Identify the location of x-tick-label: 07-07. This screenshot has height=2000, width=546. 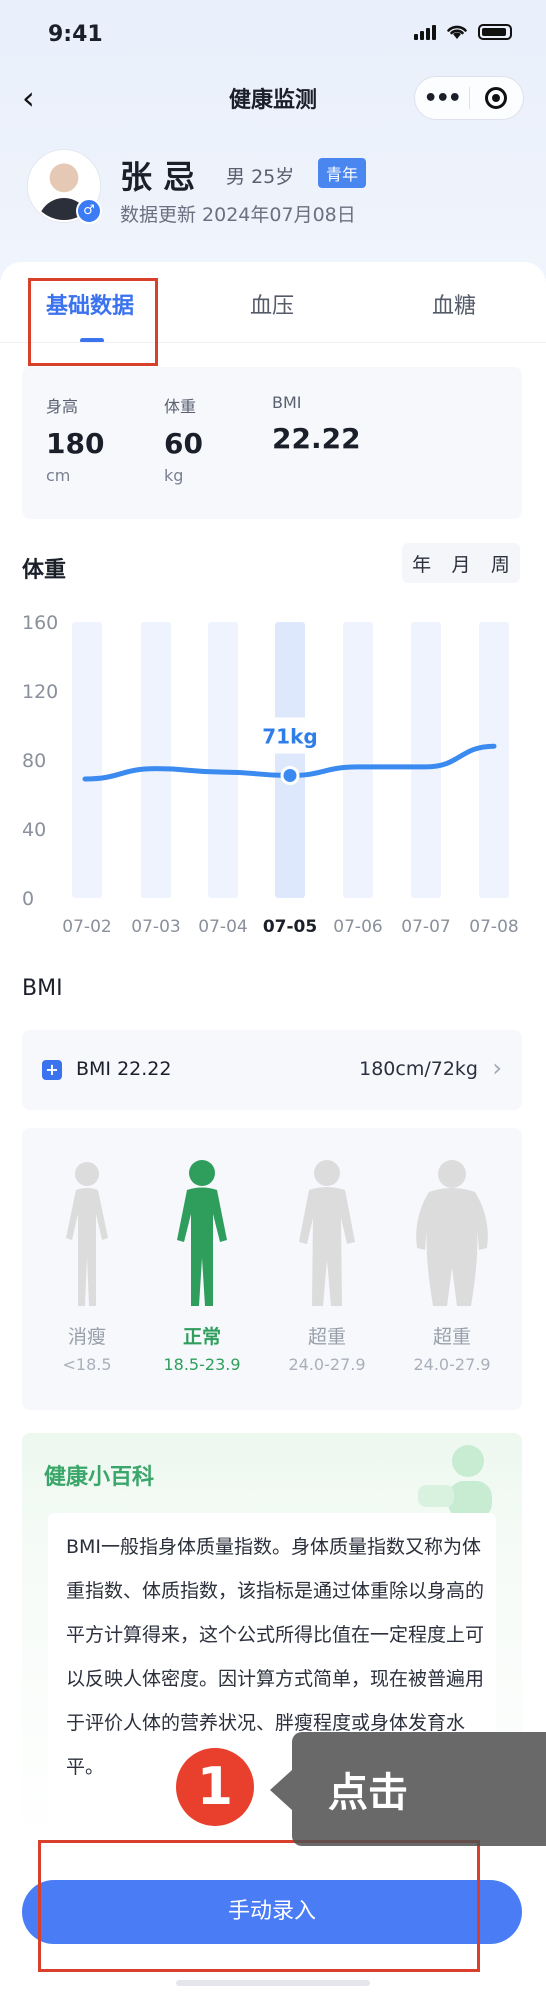
(425, 927).